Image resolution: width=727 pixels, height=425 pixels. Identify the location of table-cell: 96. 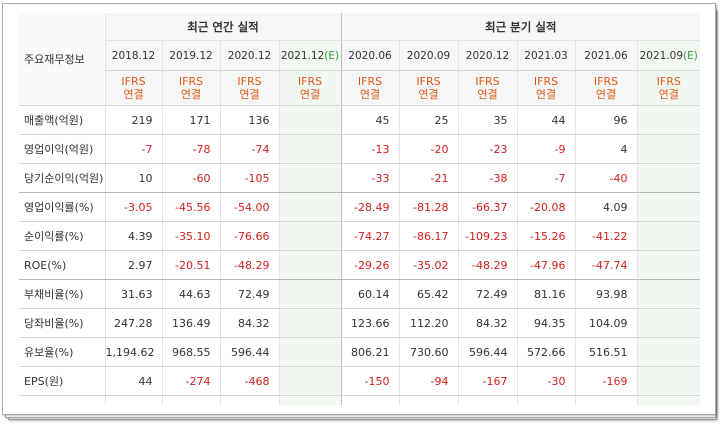
(605, 120).